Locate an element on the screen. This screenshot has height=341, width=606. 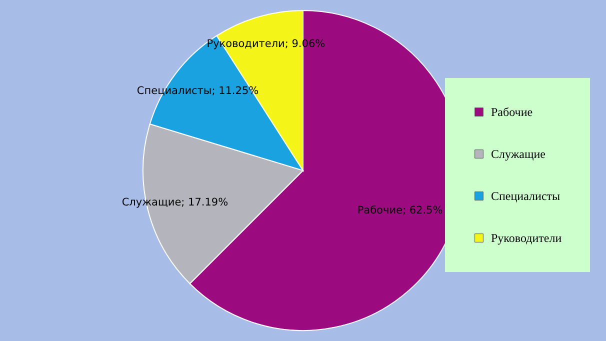
legend-label: Рабочие is located at coordinates (512, 112).